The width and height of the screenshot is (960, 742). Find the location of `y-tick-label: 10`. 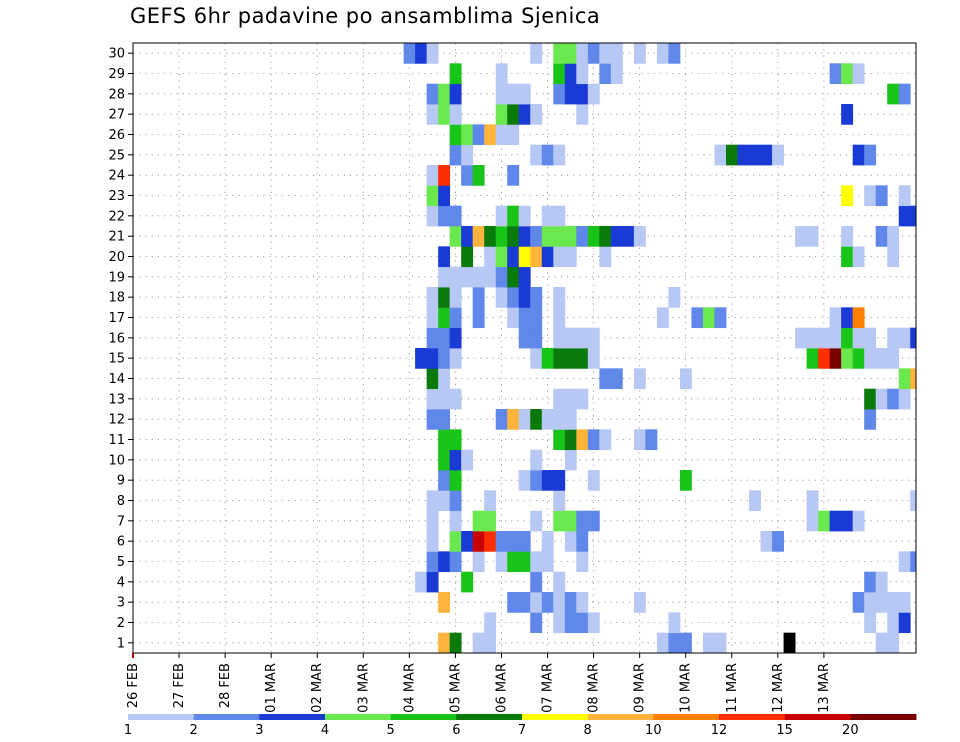

y-tick-label: 10 is located at coordinates (116, 460).